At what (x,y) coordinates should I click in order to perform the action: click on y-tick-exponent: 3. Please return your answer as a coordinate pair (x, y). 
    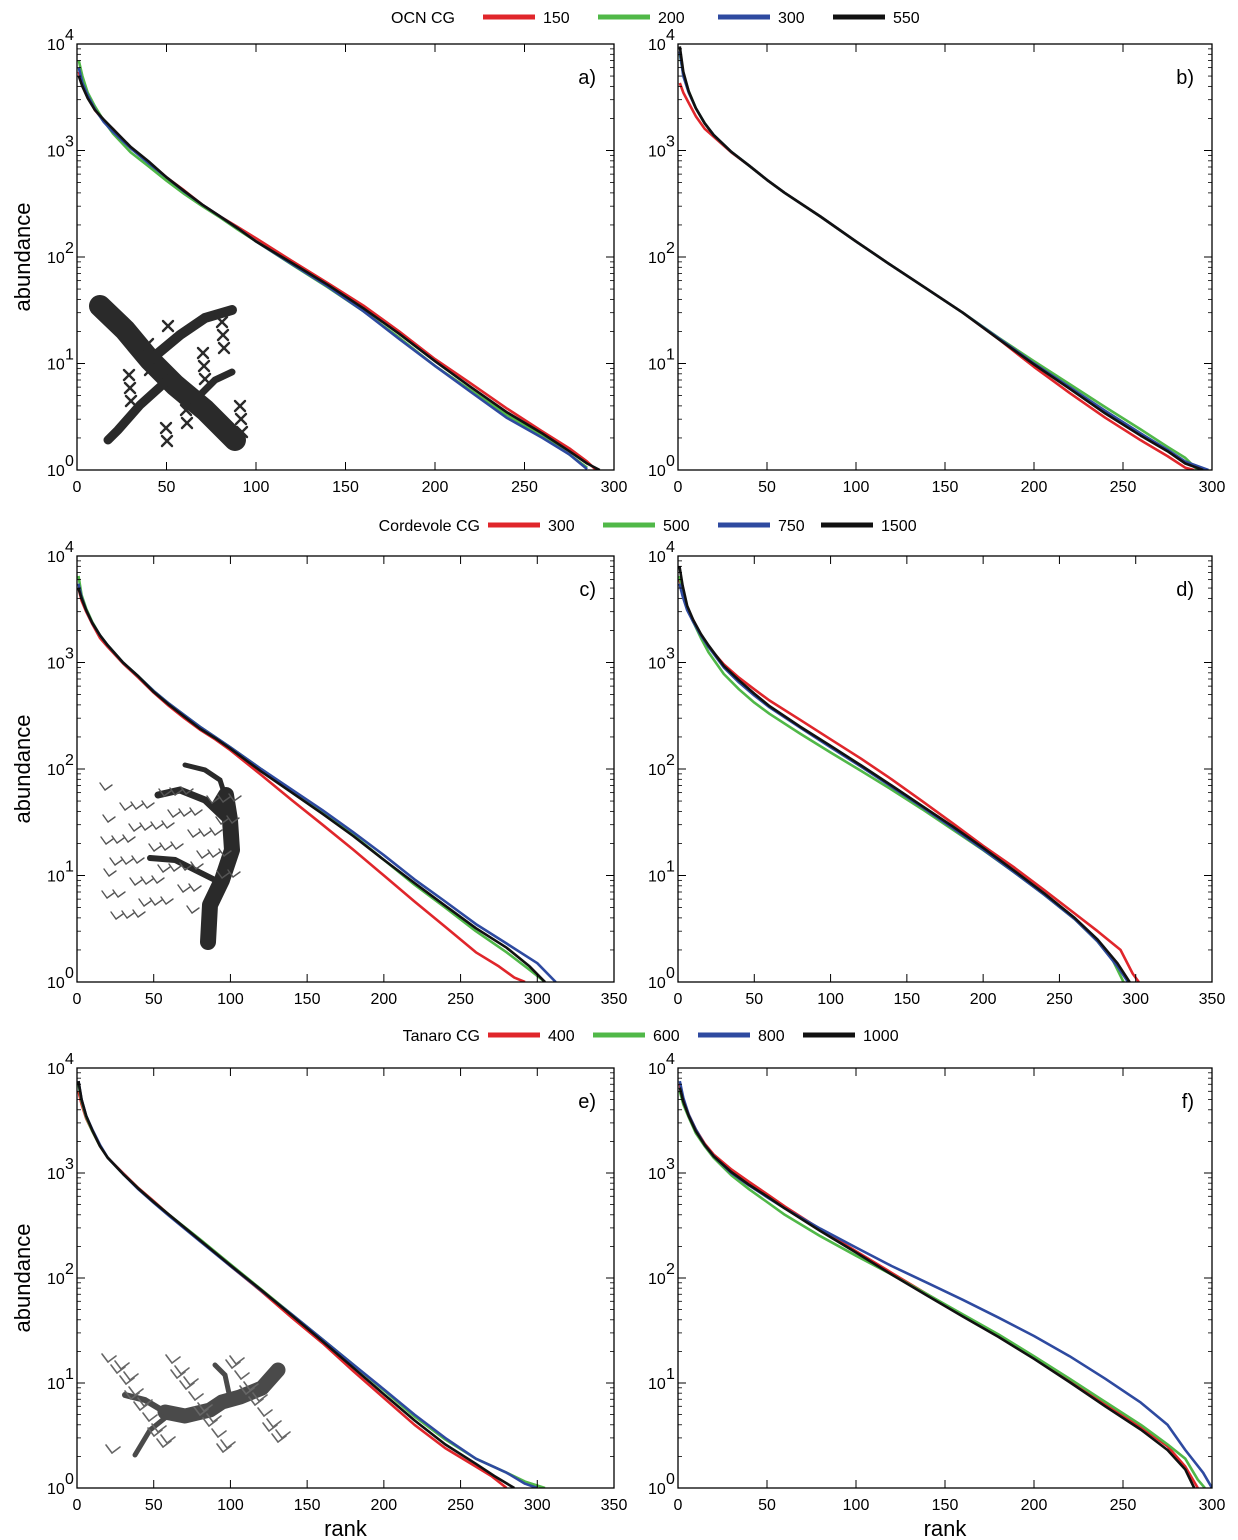
    Looking at the image, I should click on (670, 142).